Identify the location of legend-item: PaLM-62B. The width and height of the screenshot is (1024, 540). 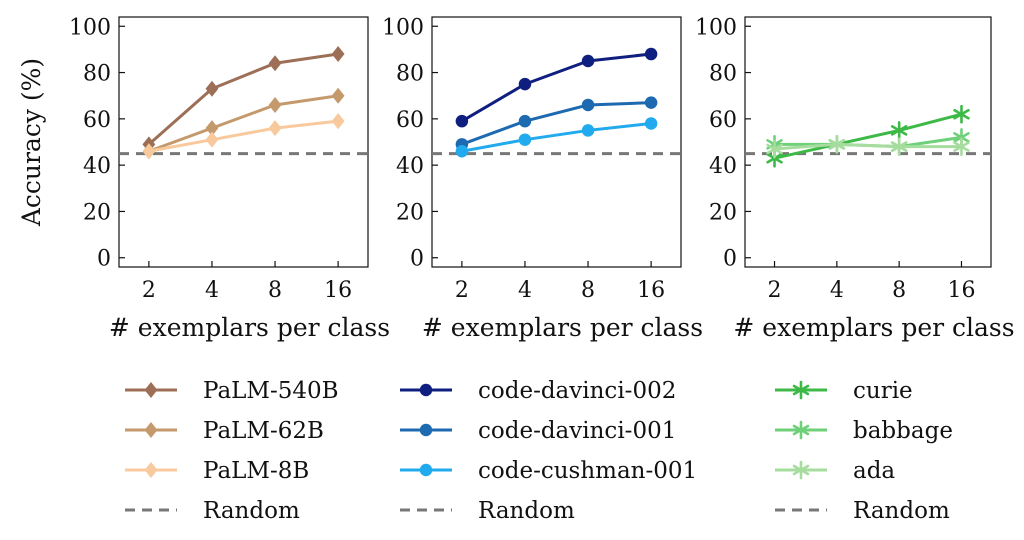
(224, 431).